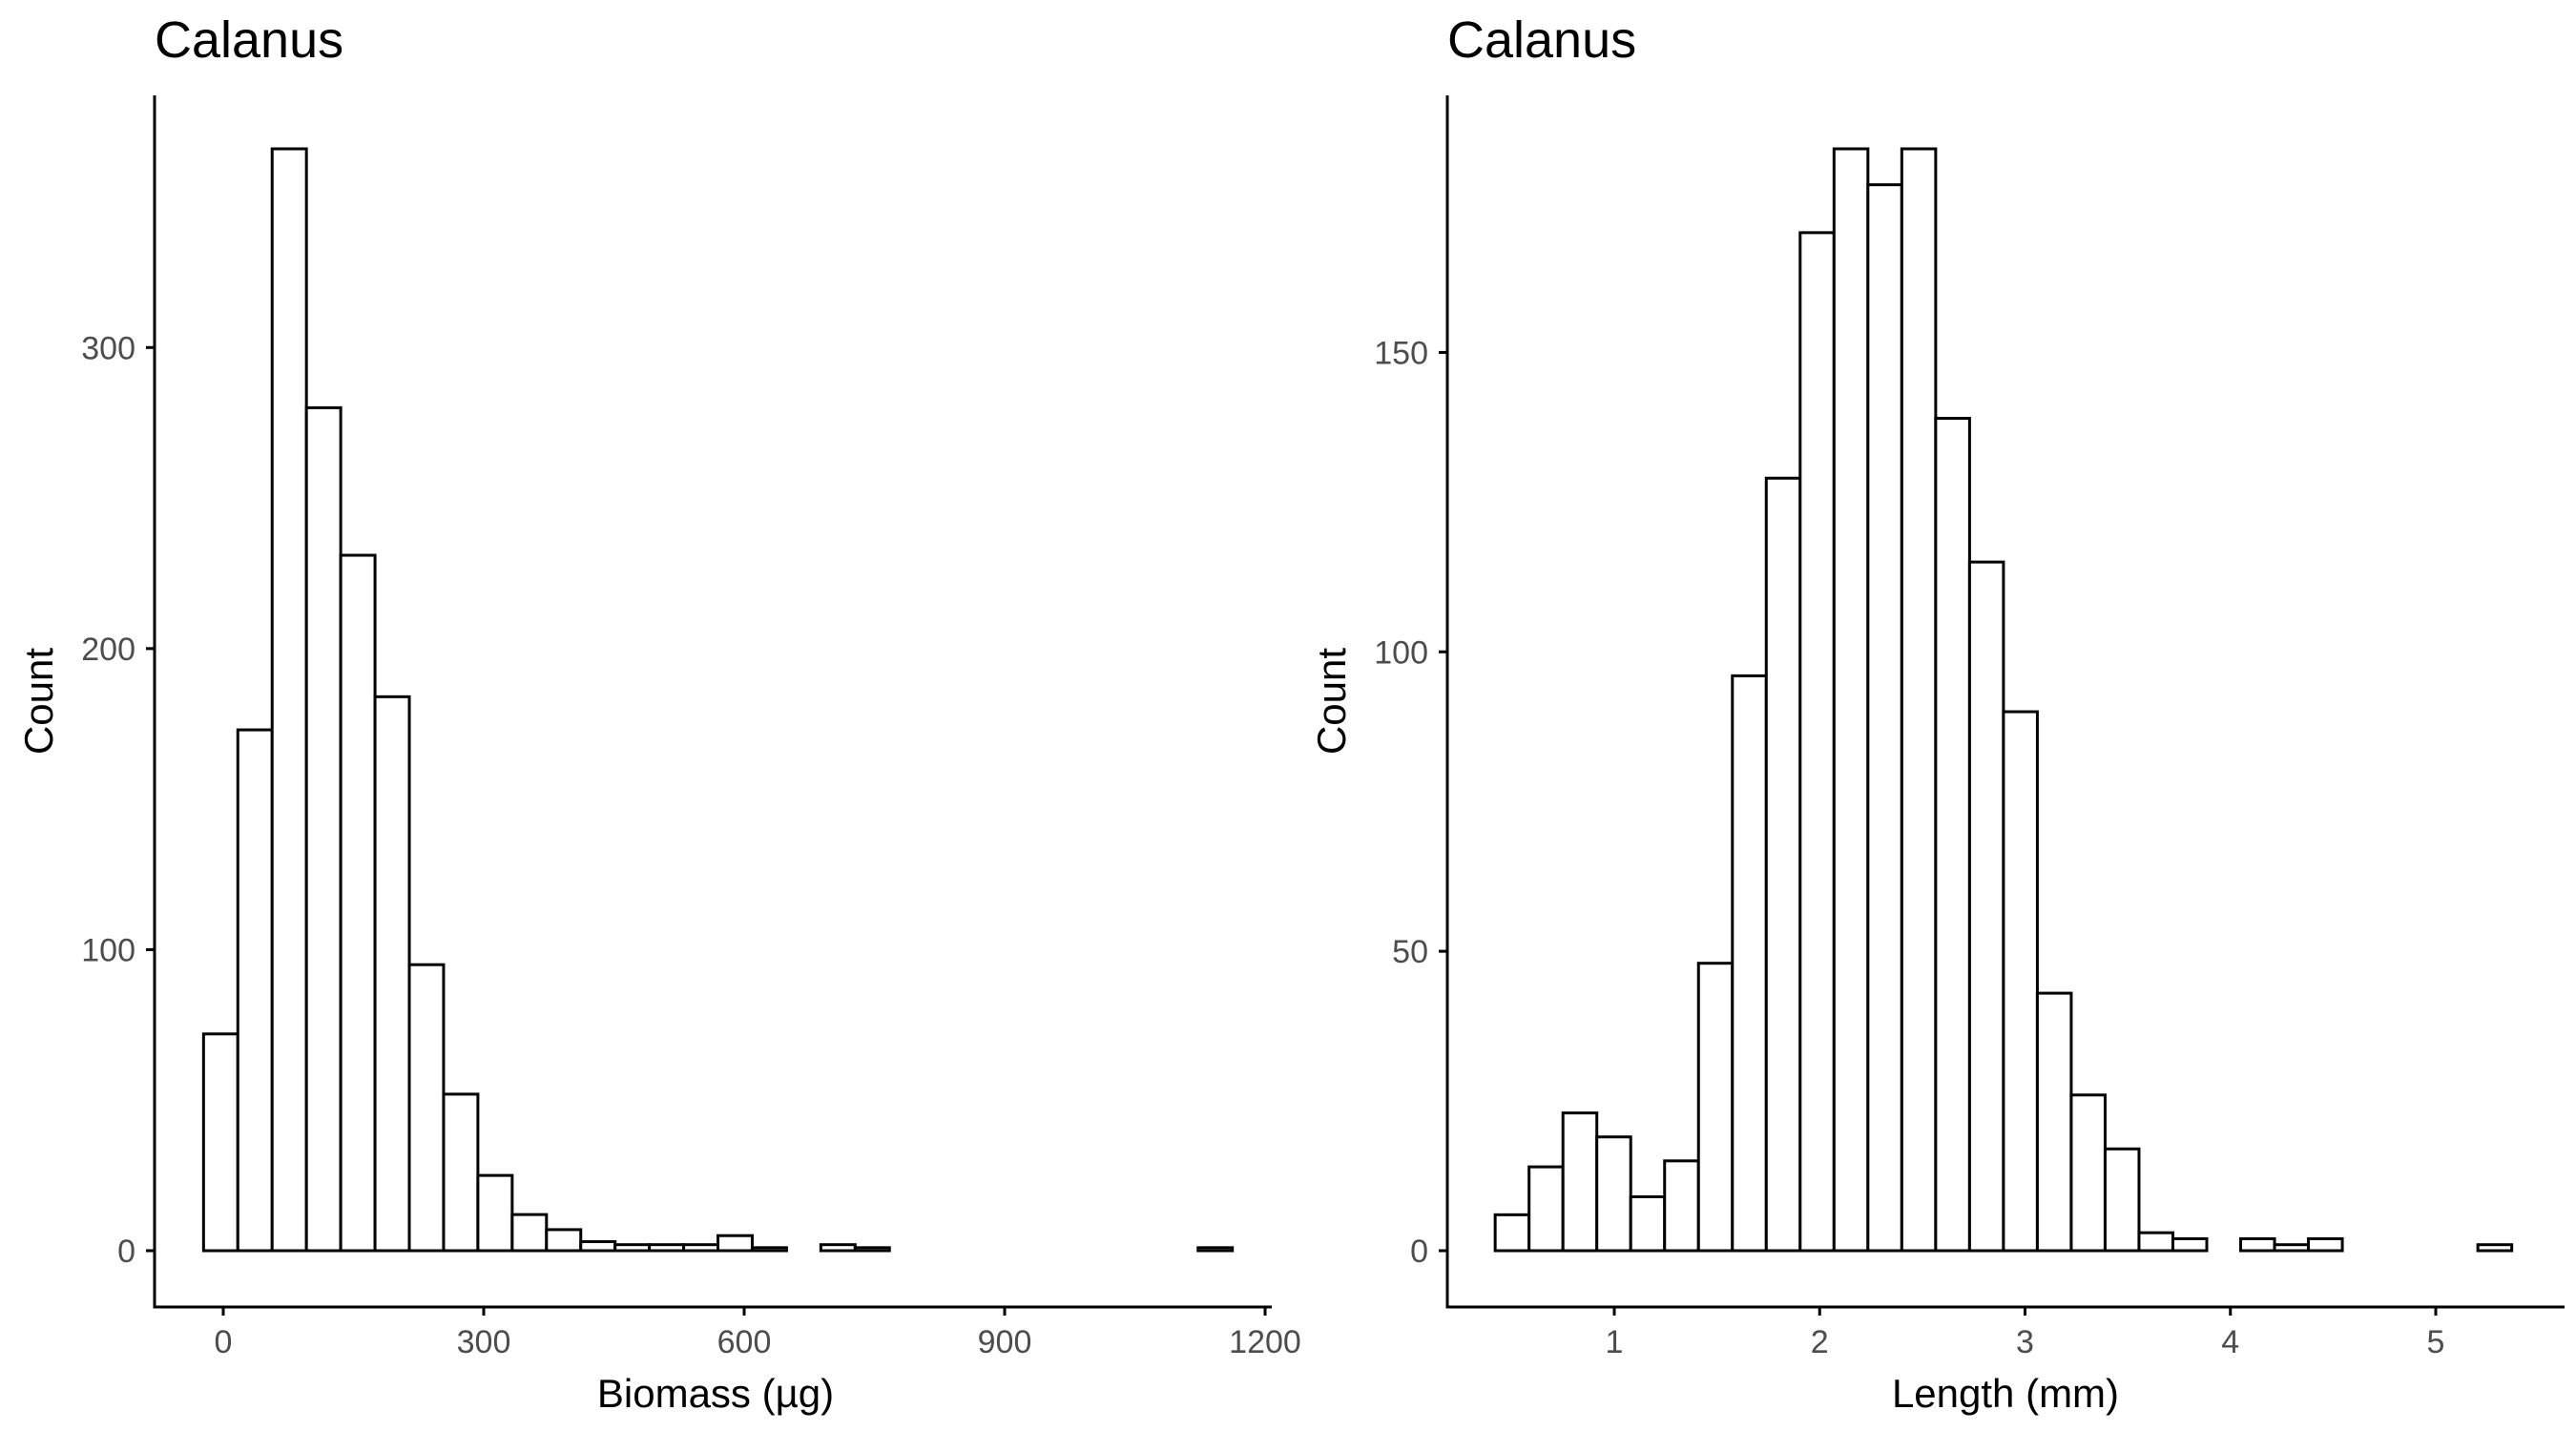 Image resolution: width=2576 pixels, height=1431 pixels. What do you see at coordinates (1410, 802) in the screenshot?
I see `y-axis-ticks: 0 50 100 150` at bounding box center [1410, 802].